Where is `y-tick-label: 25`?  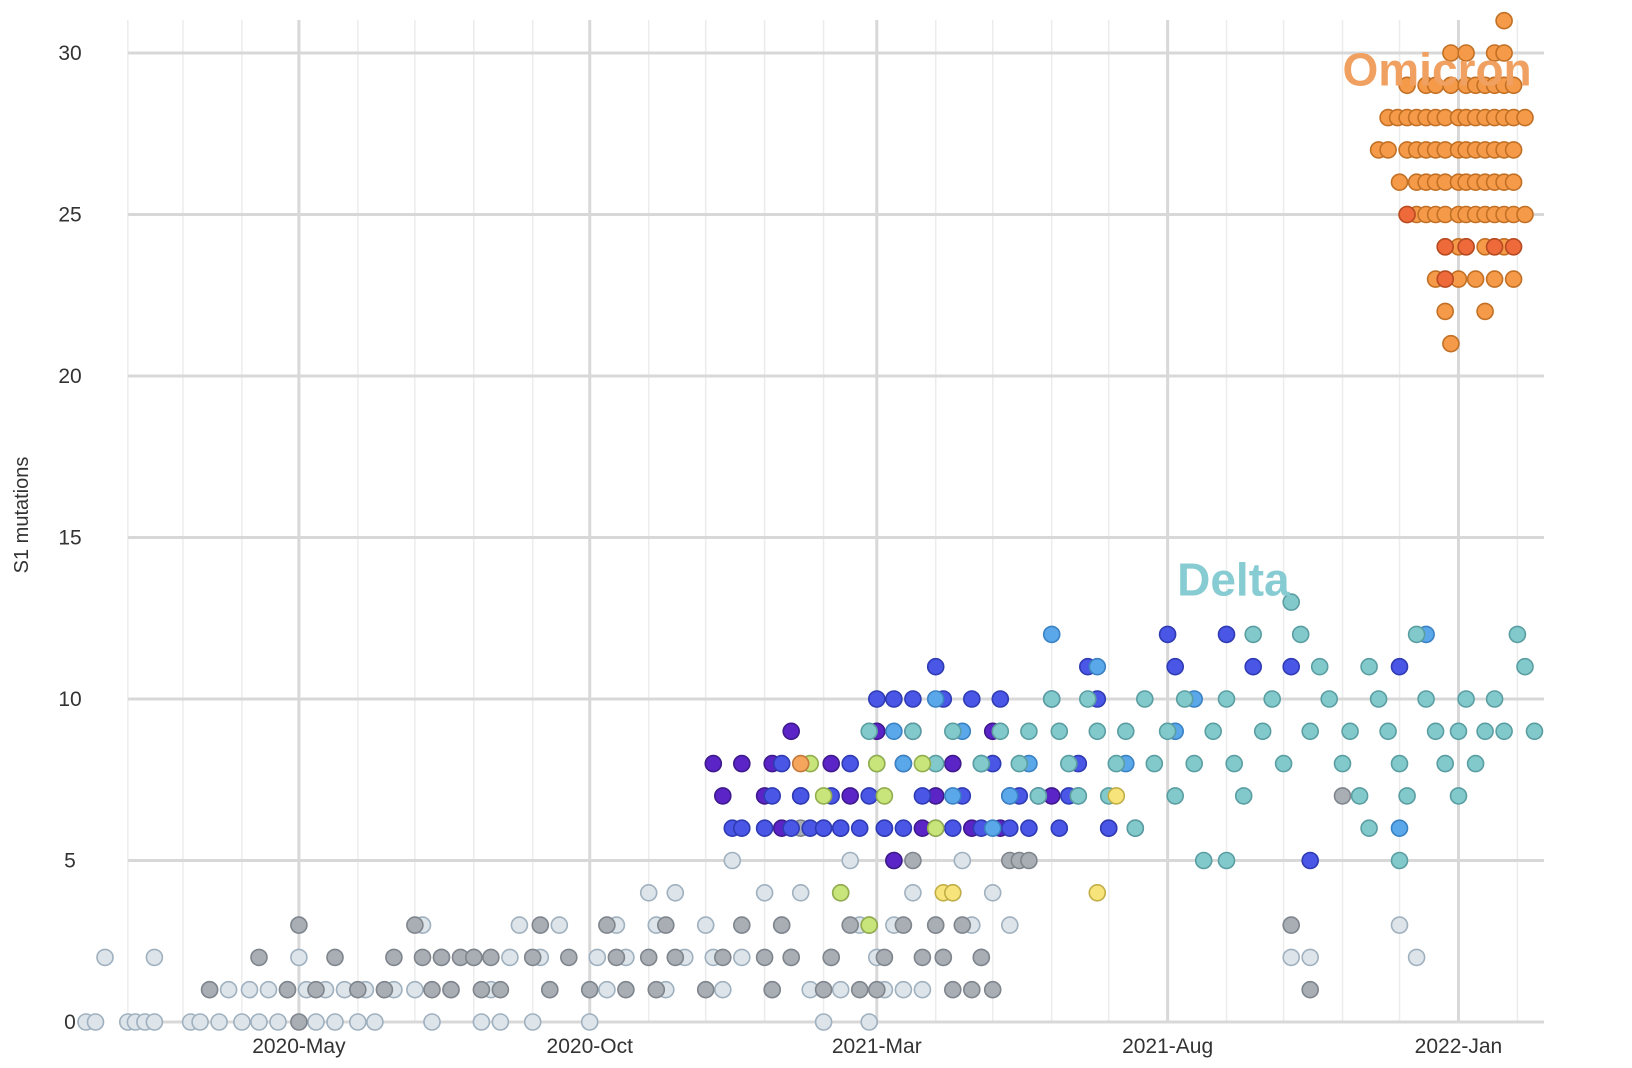
y-tick-label: 25 is located at coordinates (69, 215).